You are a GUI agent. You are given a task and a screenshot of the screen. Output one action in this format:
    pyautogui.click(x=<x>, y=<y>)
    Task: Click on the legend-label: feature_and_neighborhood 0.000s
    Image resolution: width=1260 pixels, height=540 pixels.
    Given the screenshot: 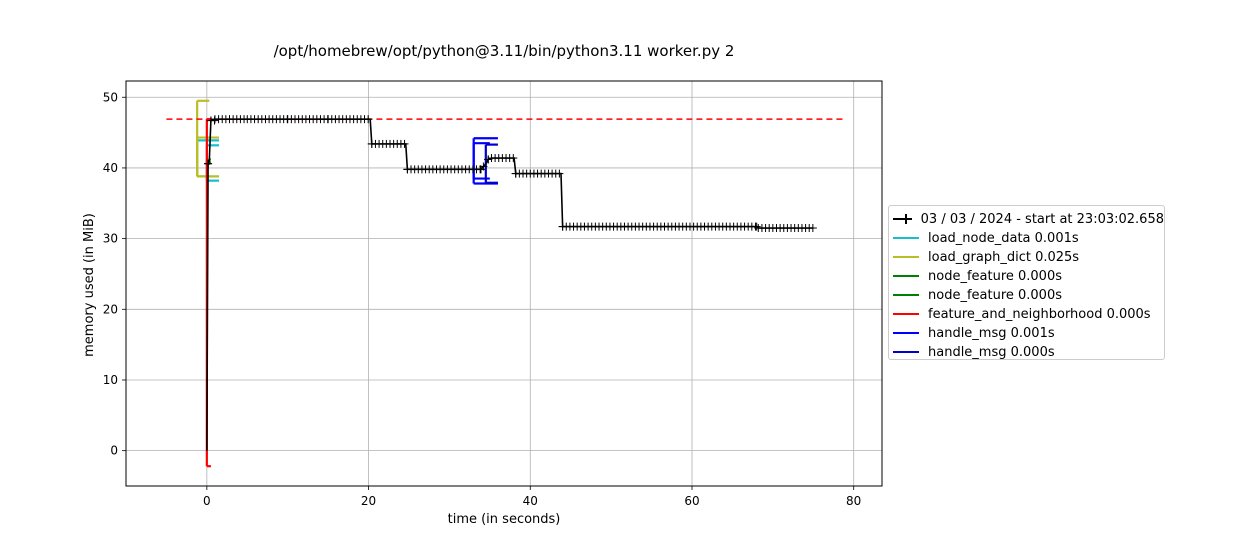 What is the action you would take?
    pyautogui.click(x=1039, y=314)
    